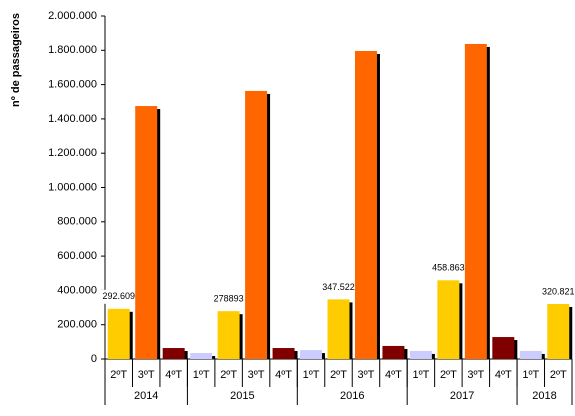  Describe the element at coordinates (462, 396) in the screenshot. I see `year-label: 2017` at that location.